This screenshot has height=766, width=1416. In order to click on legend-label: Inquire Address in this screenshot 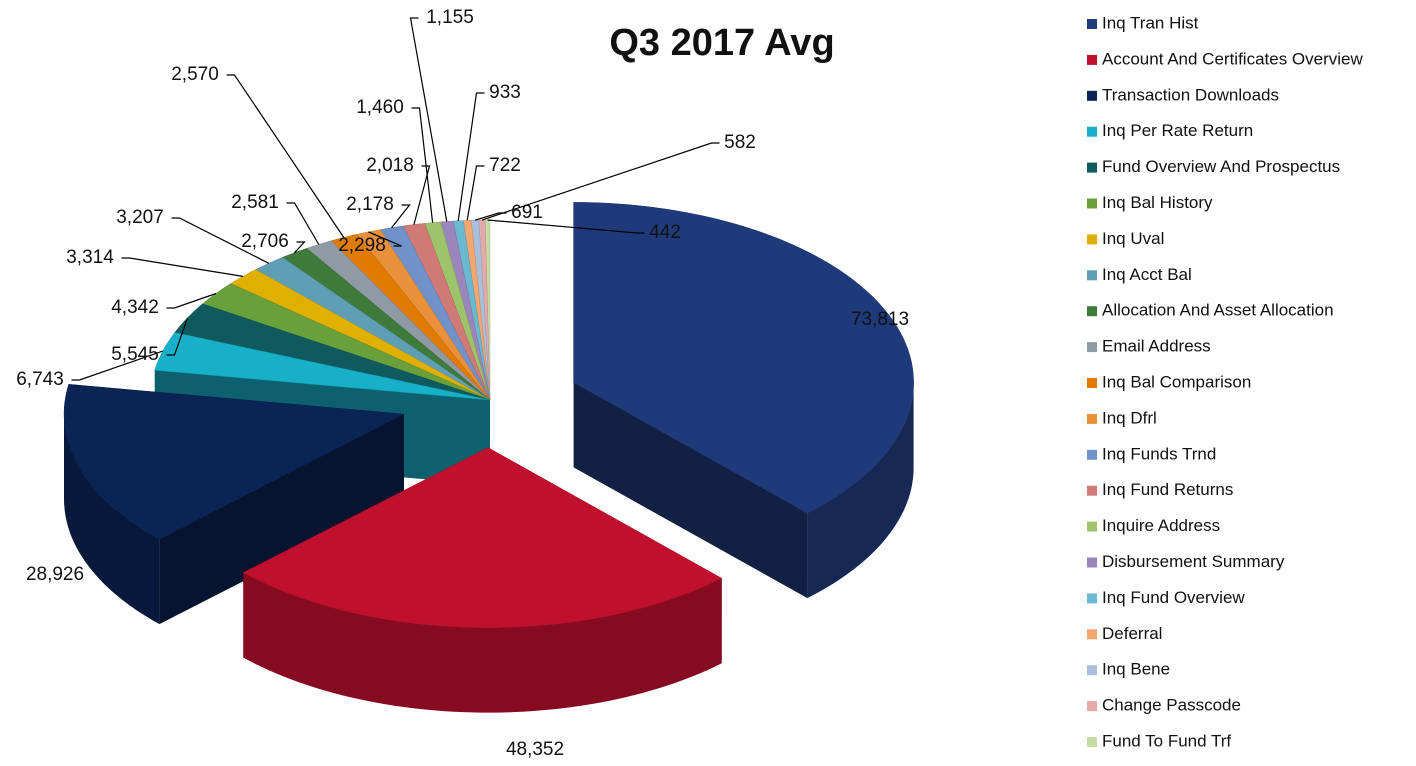, I will do `click(1161, 525)`.